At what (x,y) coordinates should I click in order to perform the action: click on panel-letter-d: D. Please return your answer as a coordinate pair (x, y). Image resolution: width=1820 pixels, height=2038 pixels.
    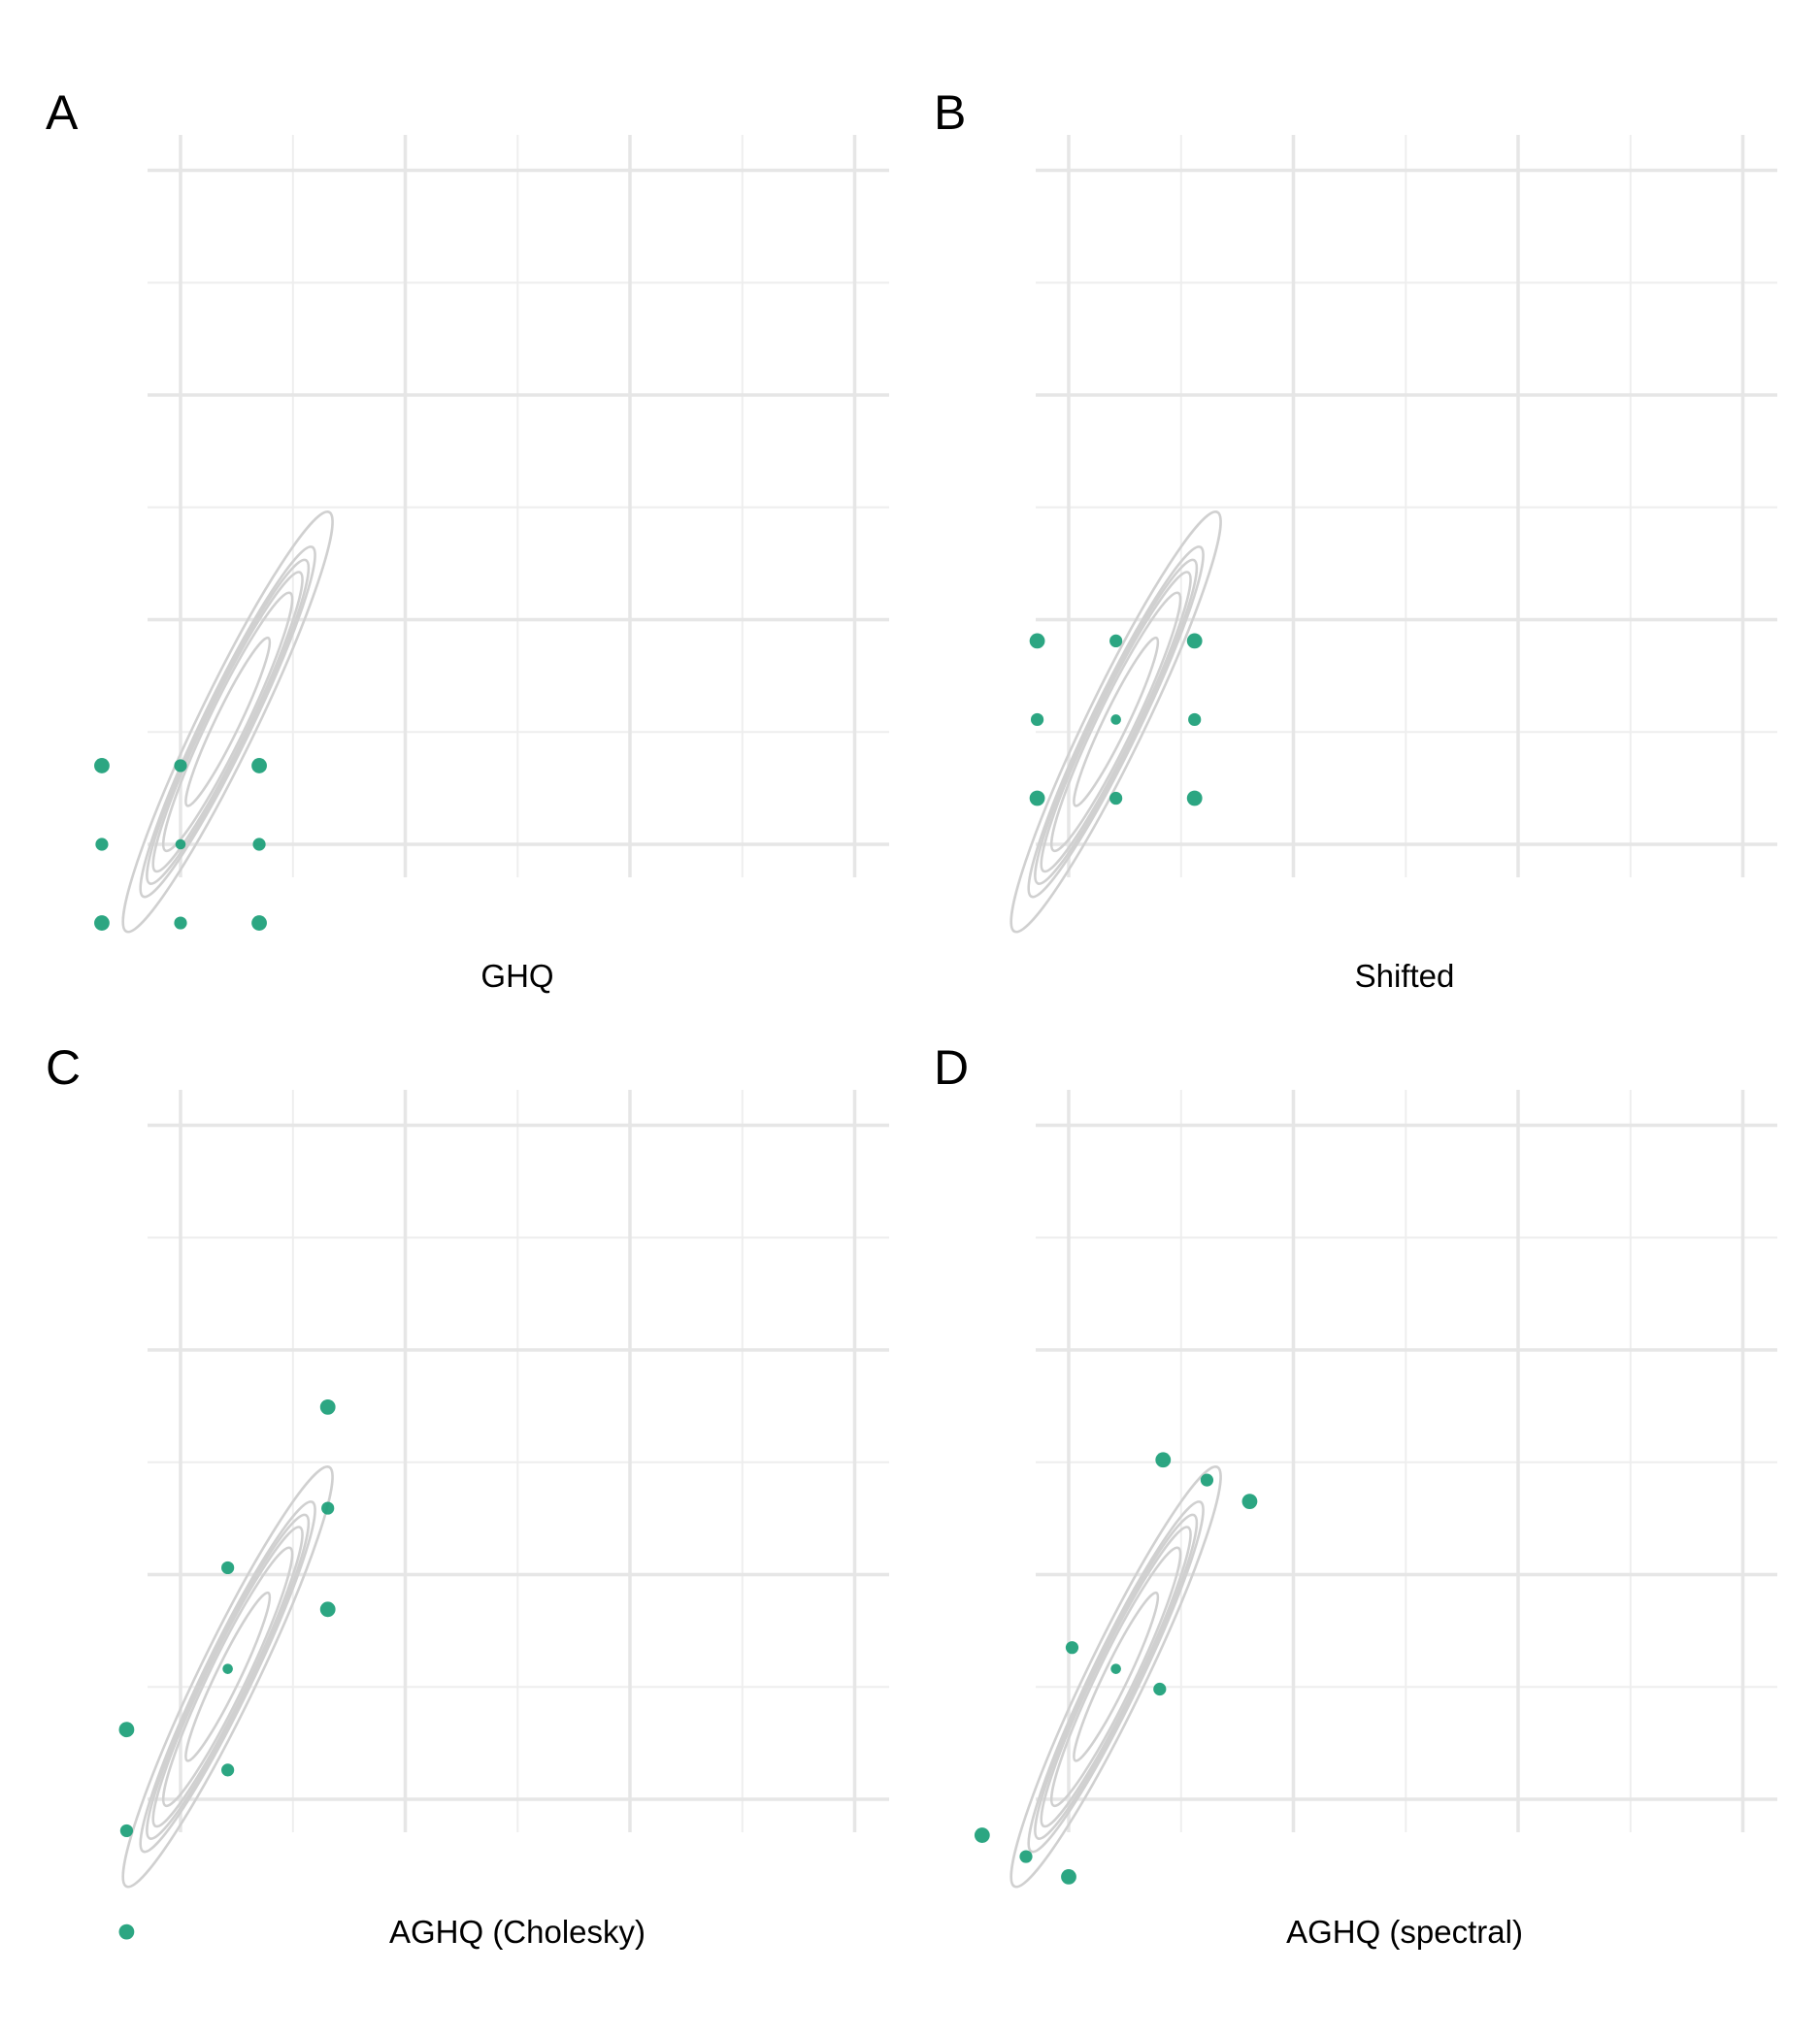
    Looking at the image, I should click on (951, 1067).